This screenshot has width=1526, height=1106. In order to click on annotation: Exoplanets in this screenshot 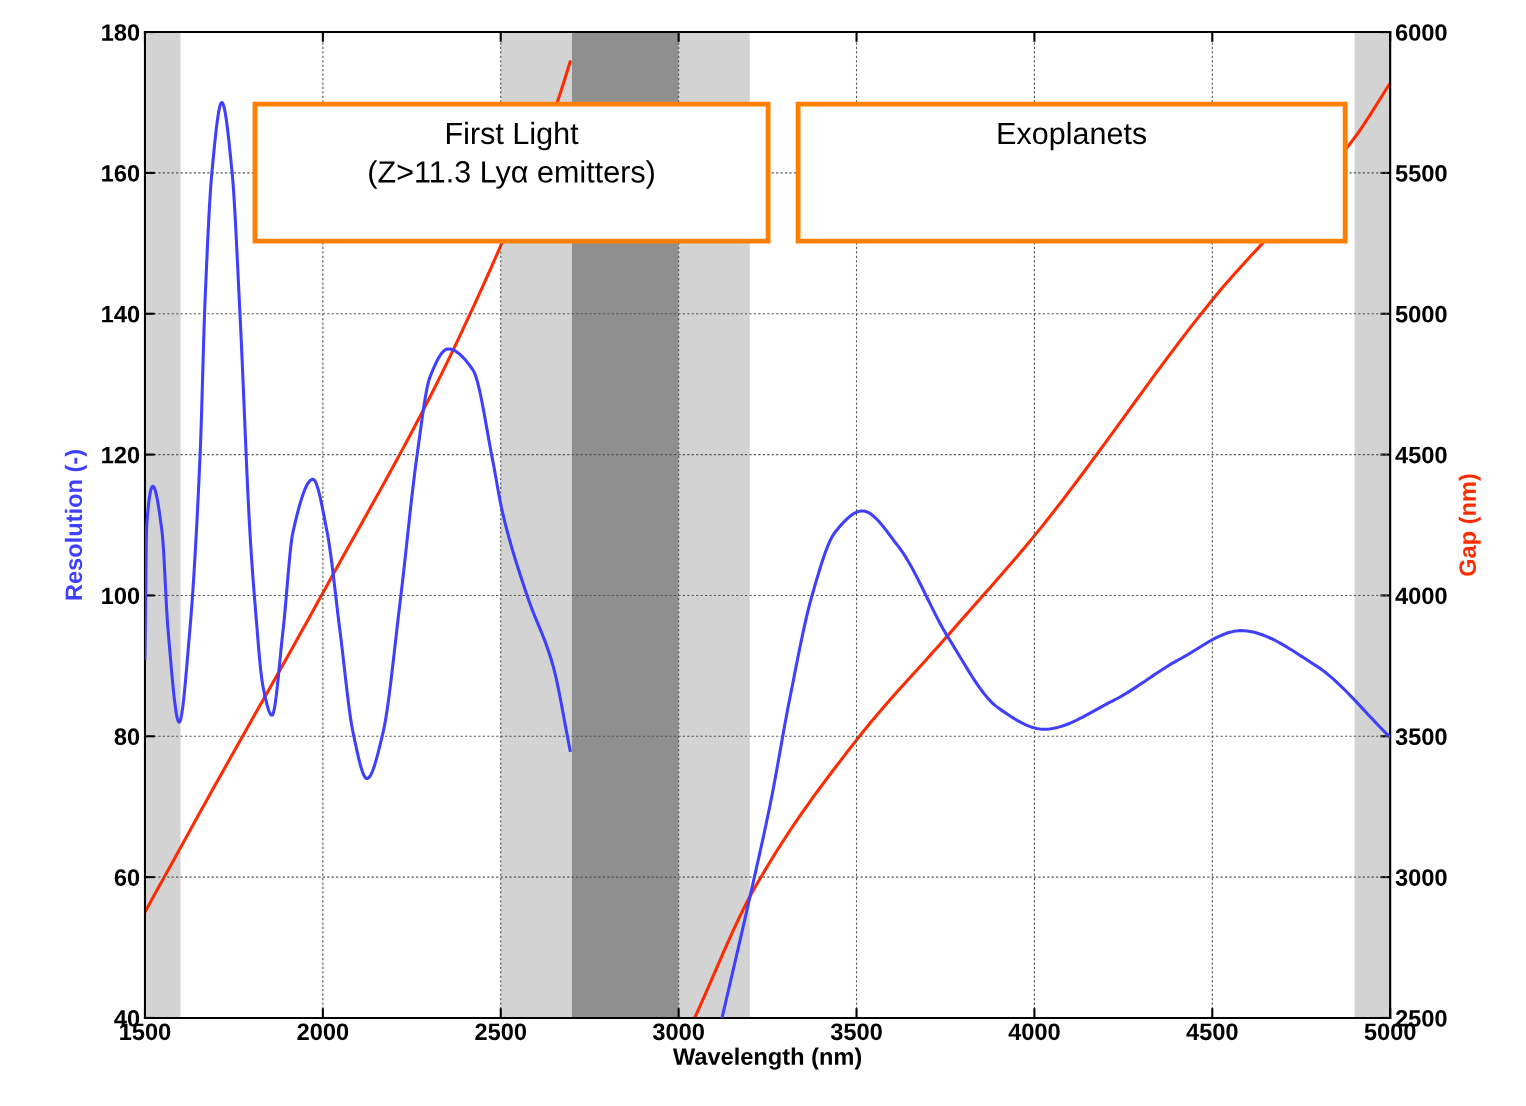, I will do `click(1072, 136)`.